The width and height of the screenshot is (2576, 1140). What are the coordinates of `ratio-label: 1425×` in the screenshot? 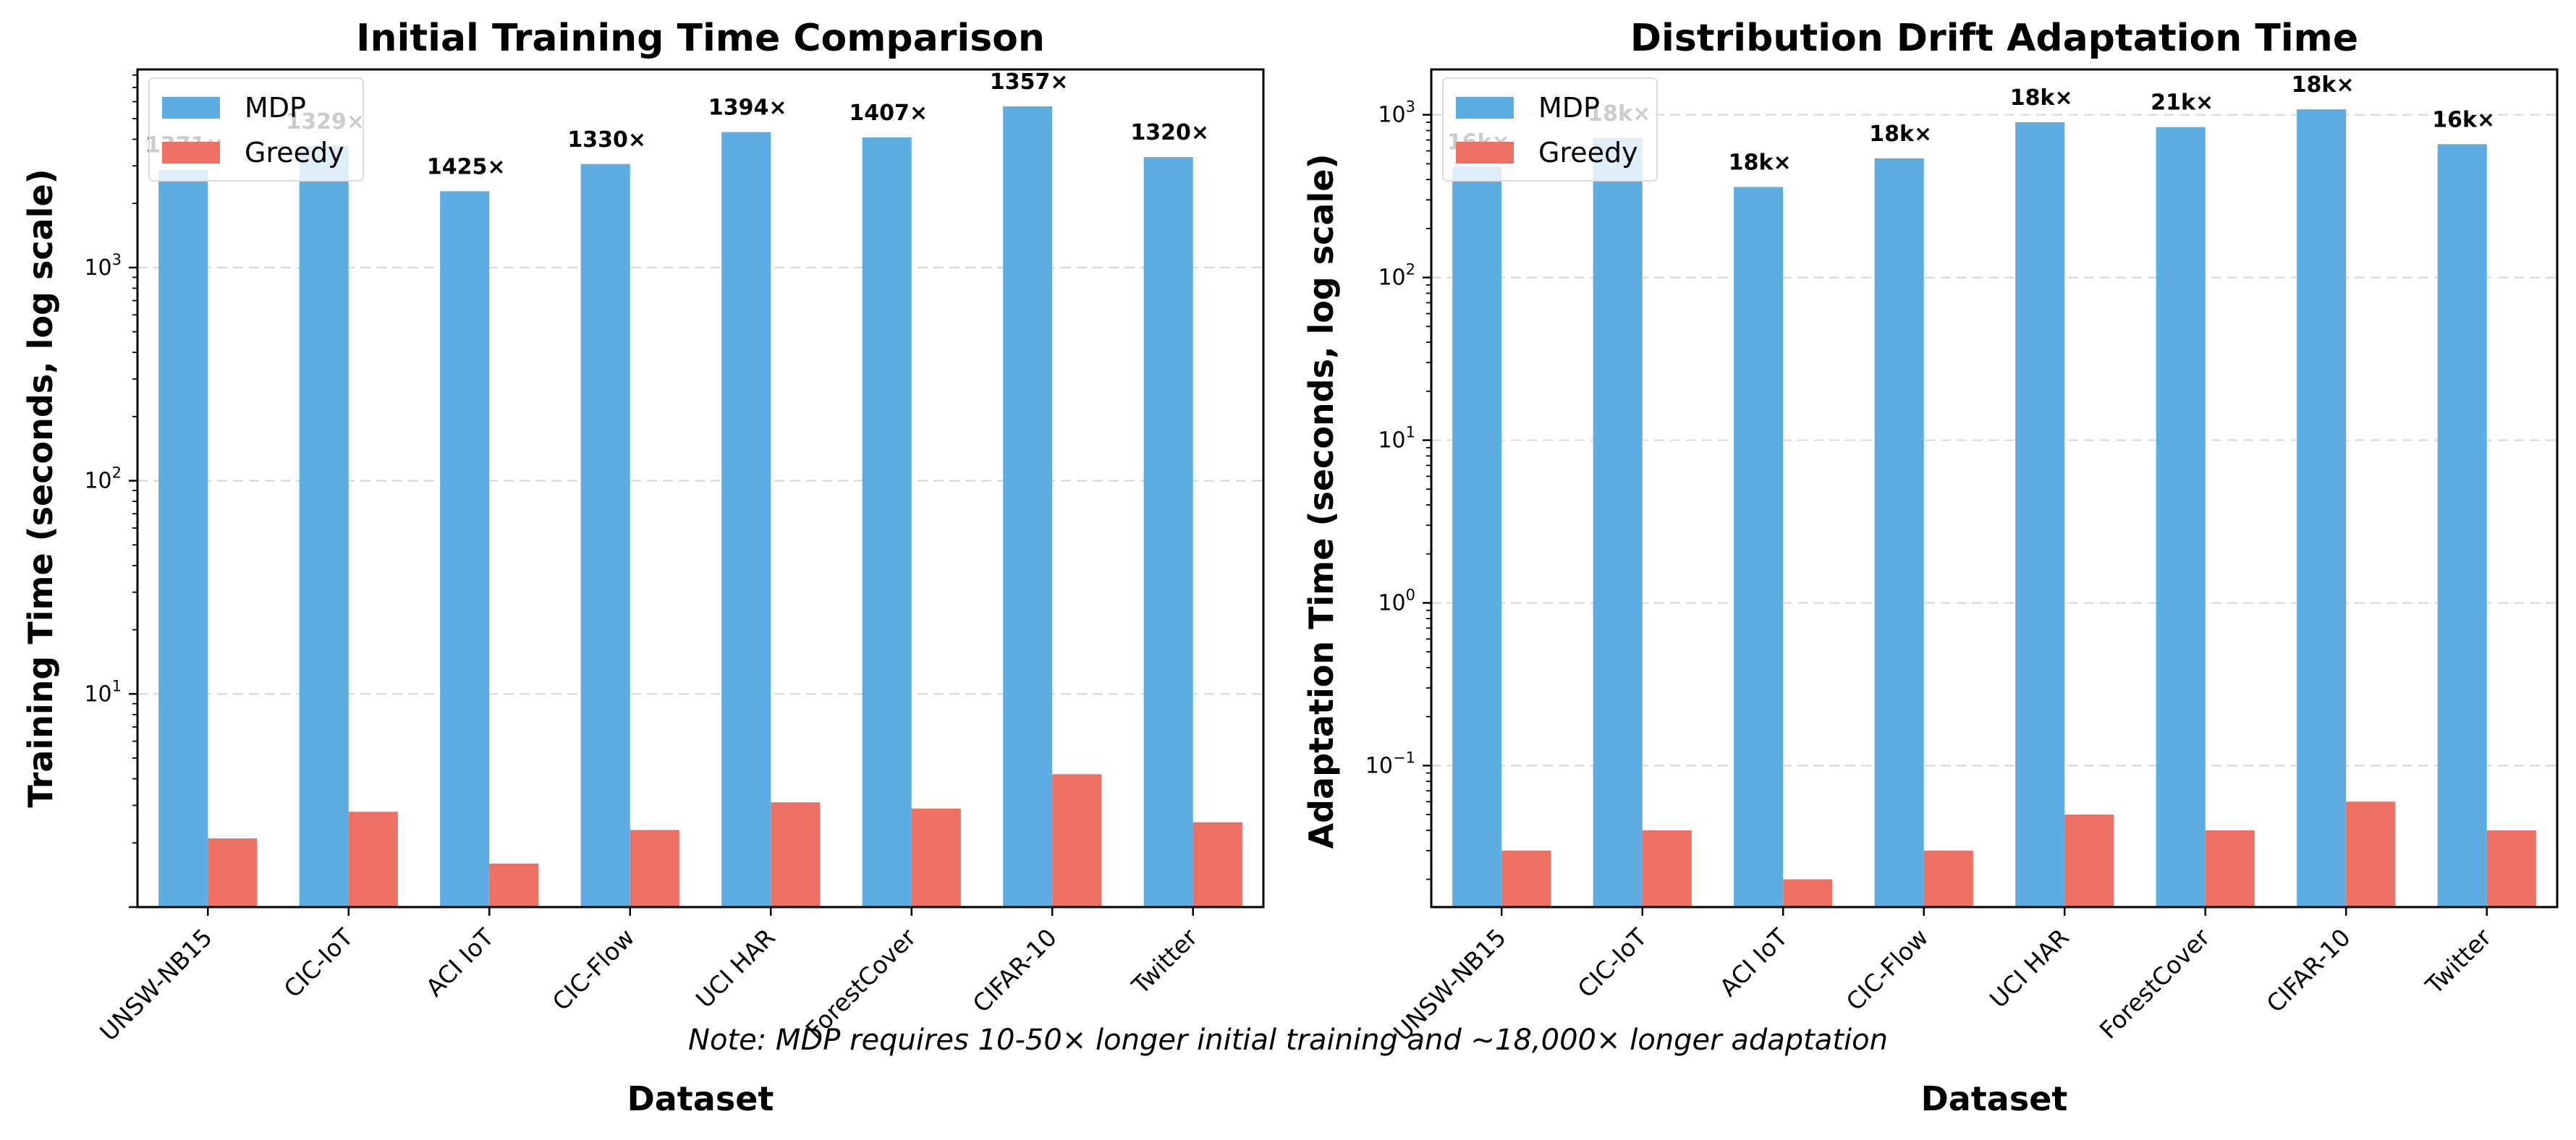 It's located at (466, 166).